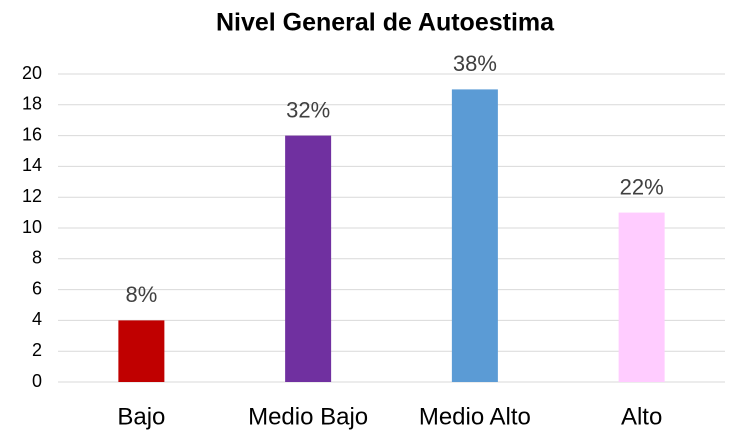 The image size is (729, 438). Describe the element at coordinates (37, 288) in the screenshot. I see `y-tick-label: 6` at that location.